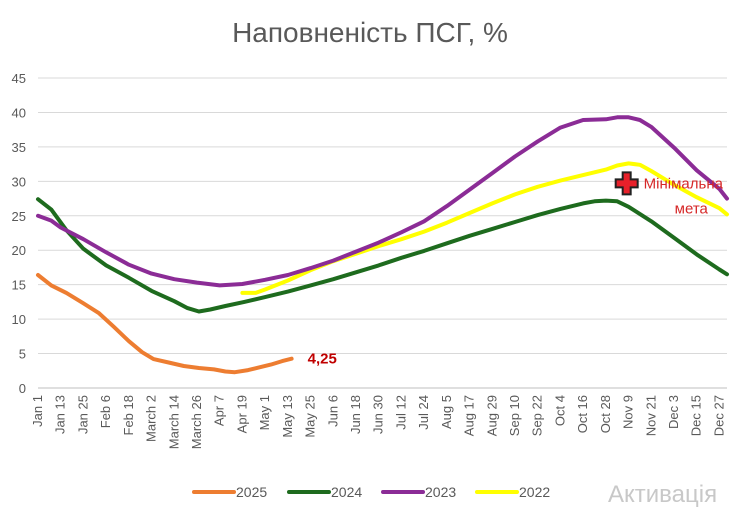 This screenshot has width=740, height=513. Describe the element at coordinates (662, 494) in the screenshot. I see `watermark-text: Активація` at that location.